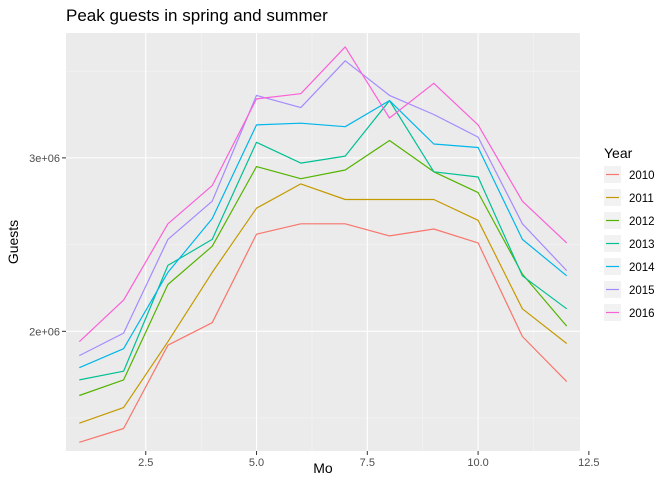 This screenshot has height=480, width=672. Describe the element at coordinates (618, 153) in the screenshot. I see `legend-title: Year` at that location.